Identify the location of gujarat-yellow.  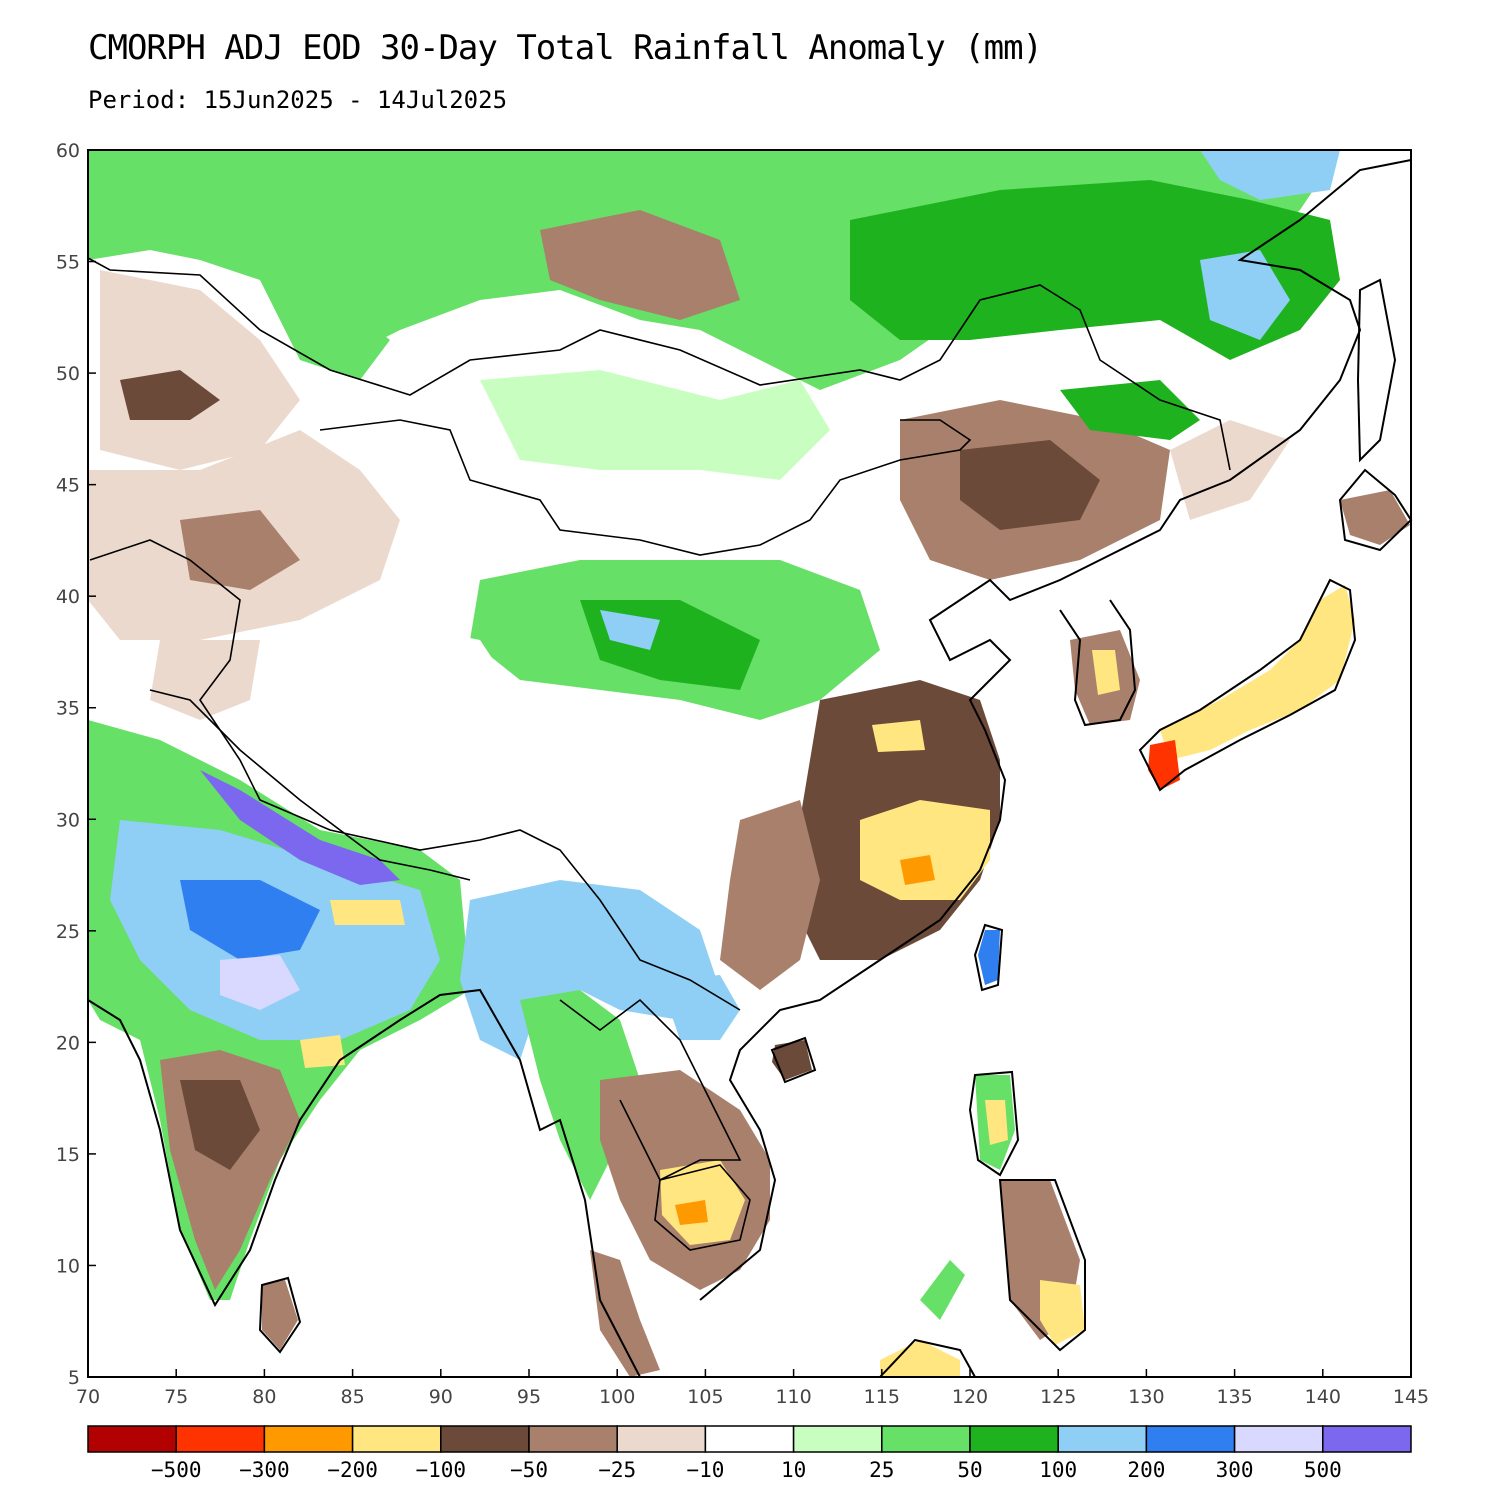
(322, 1051).